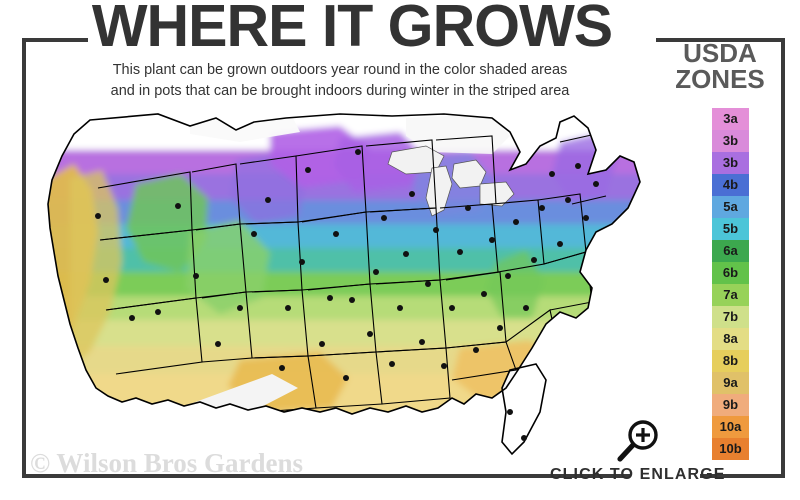  Describe the element at coordinates (24, 258) in the screenshot. I see `frame-left-segment` at that location.